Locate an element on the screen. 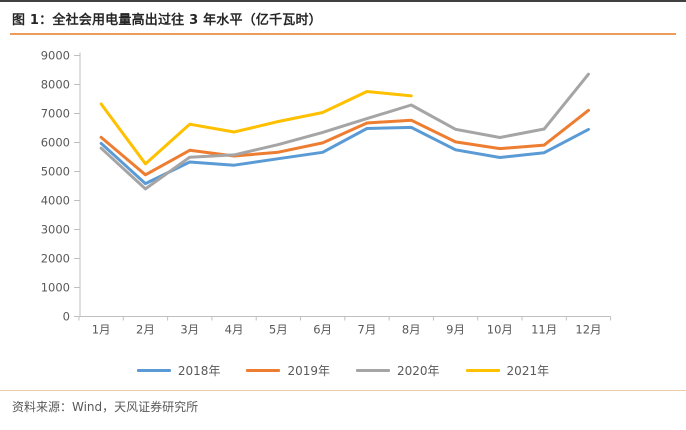 The height and width of the screenshot is (430, 686). legend-label: 2019年 is located at coordinates (308, 370).